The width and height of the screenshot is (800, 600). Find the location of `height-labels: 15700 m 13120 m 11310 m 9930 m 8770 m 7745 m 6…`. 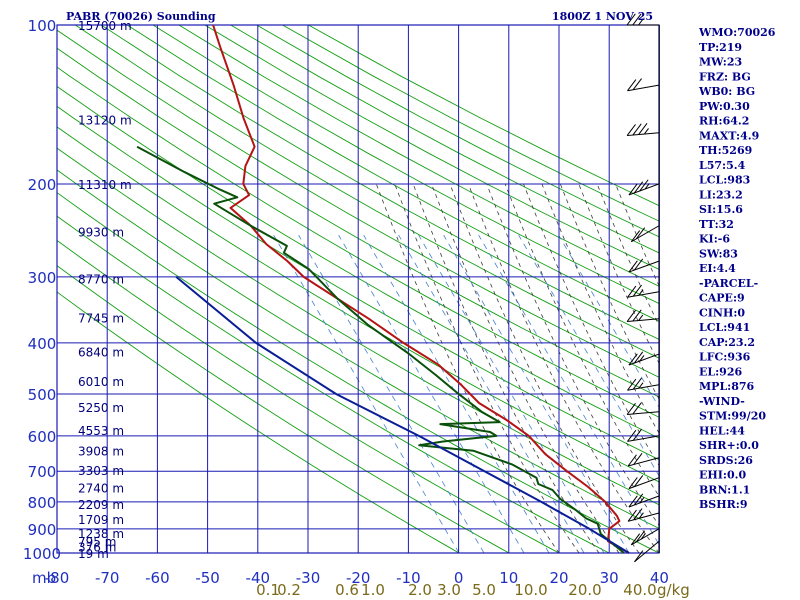

height-labels: 15700 m 13120 m 11310 m 9930 m 8770 m 7745 m 6… is located at coordinates (105, 290).